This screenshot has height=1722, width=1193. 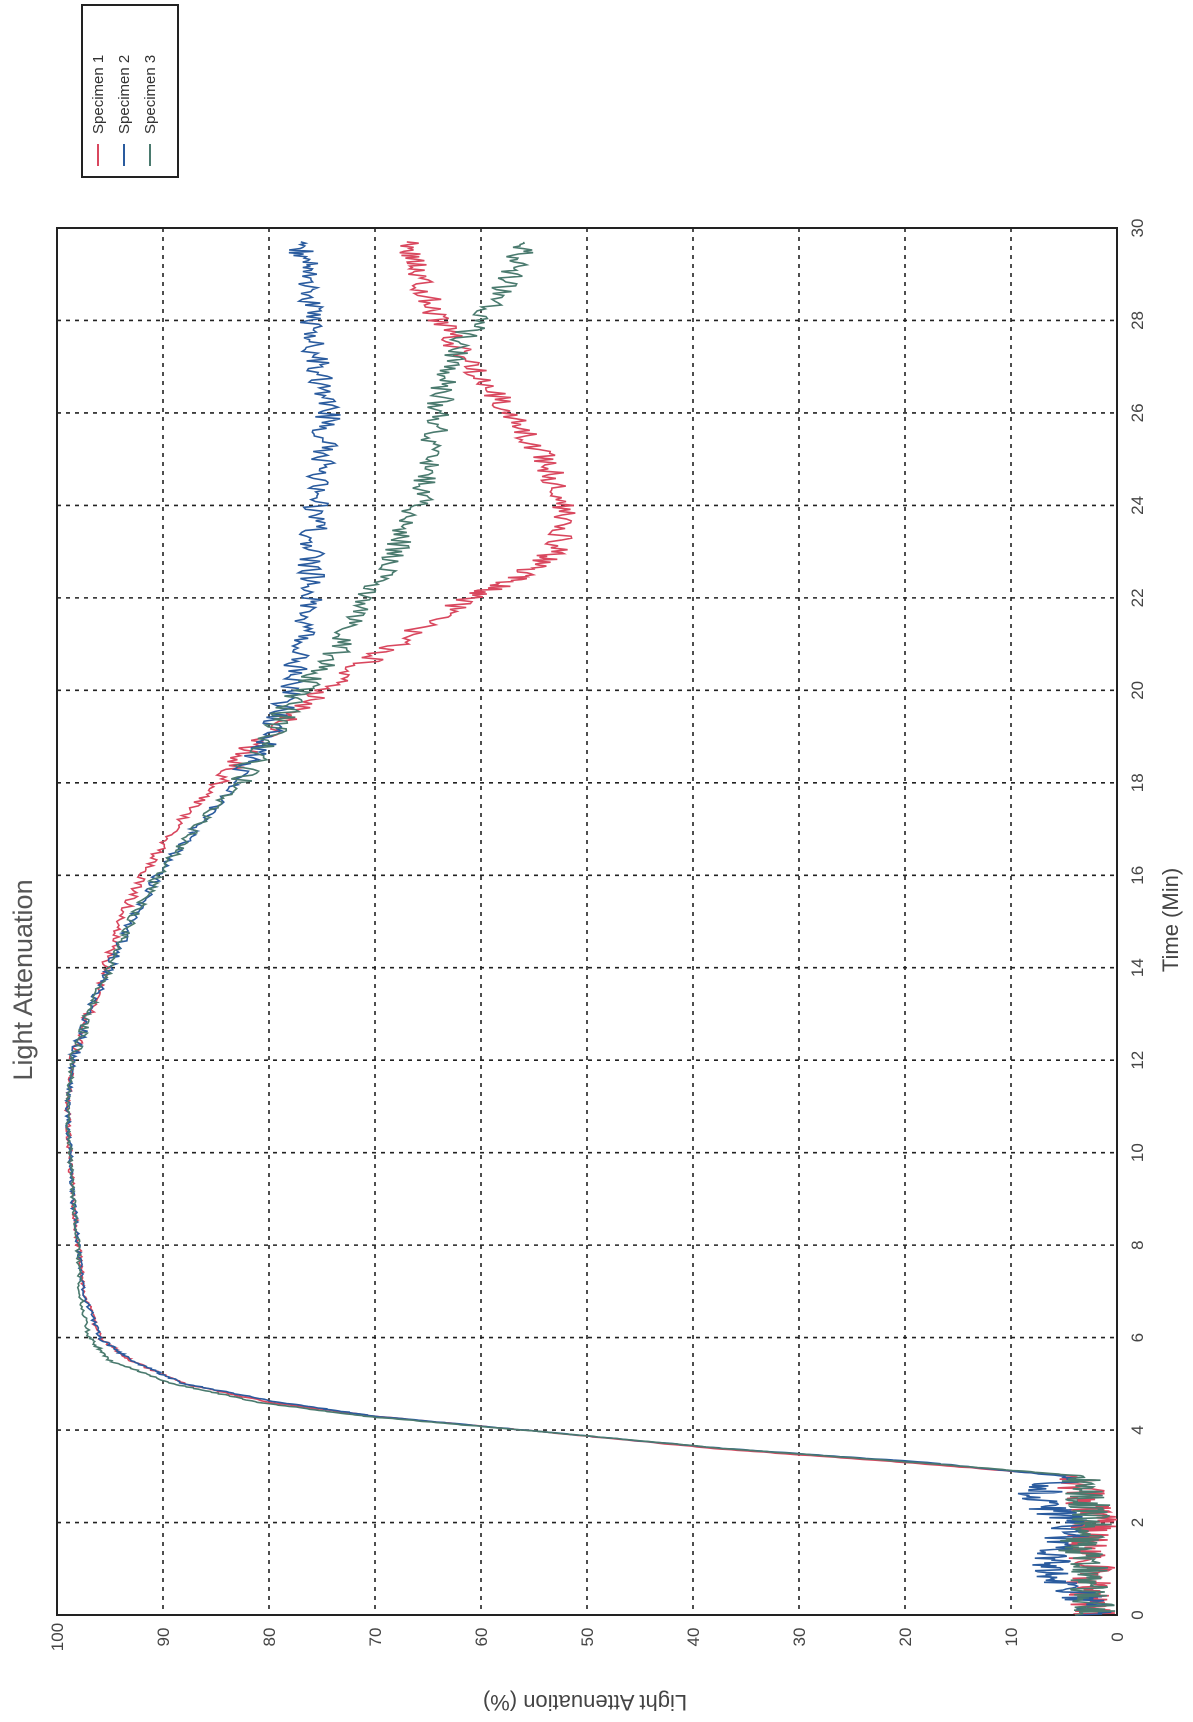 I want to click on x-tick-label: 28, so click(x=1137, y=320).